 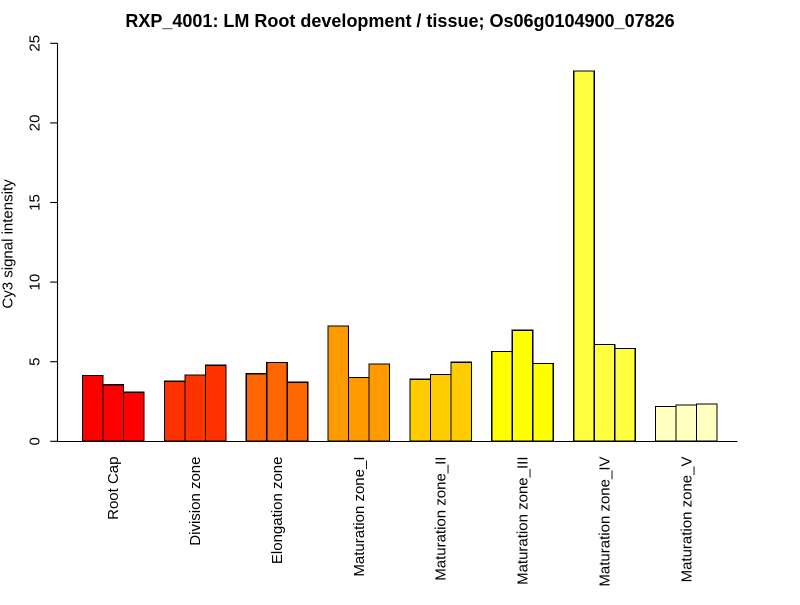 What do you see at coordinates (441, 519) in the screenshot?
I see `svg-text: Maturation zone_II` at bounding box center [441, 519].